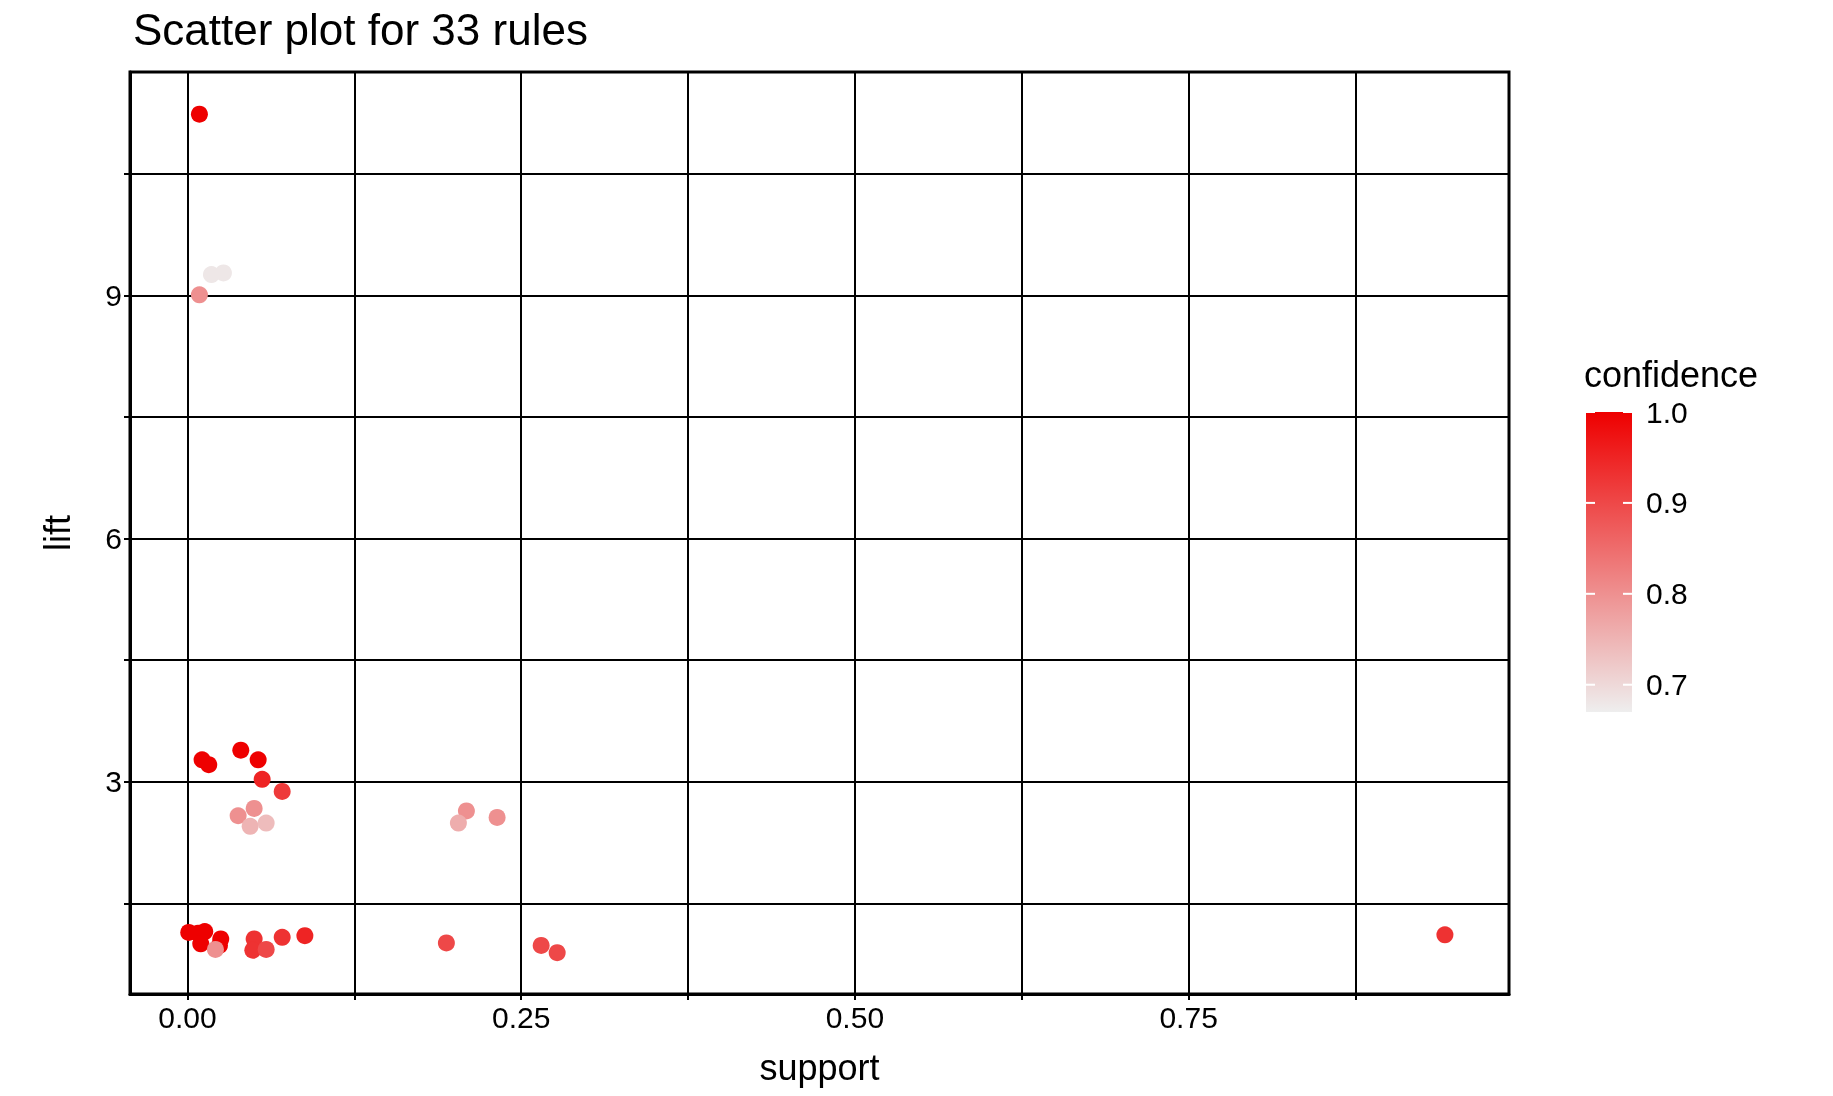 The width and height of the screenshot is (1833, 1096). I want to click on y-tick-label: 3, so click(113, 782).